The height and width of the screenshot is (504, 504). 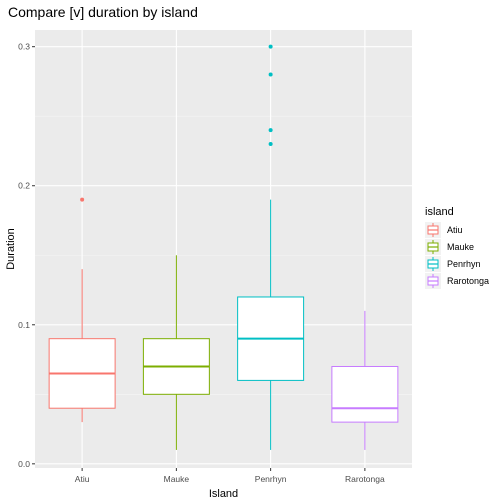 I want to click on legend-item: Atiu, so click(x=444, y=230).